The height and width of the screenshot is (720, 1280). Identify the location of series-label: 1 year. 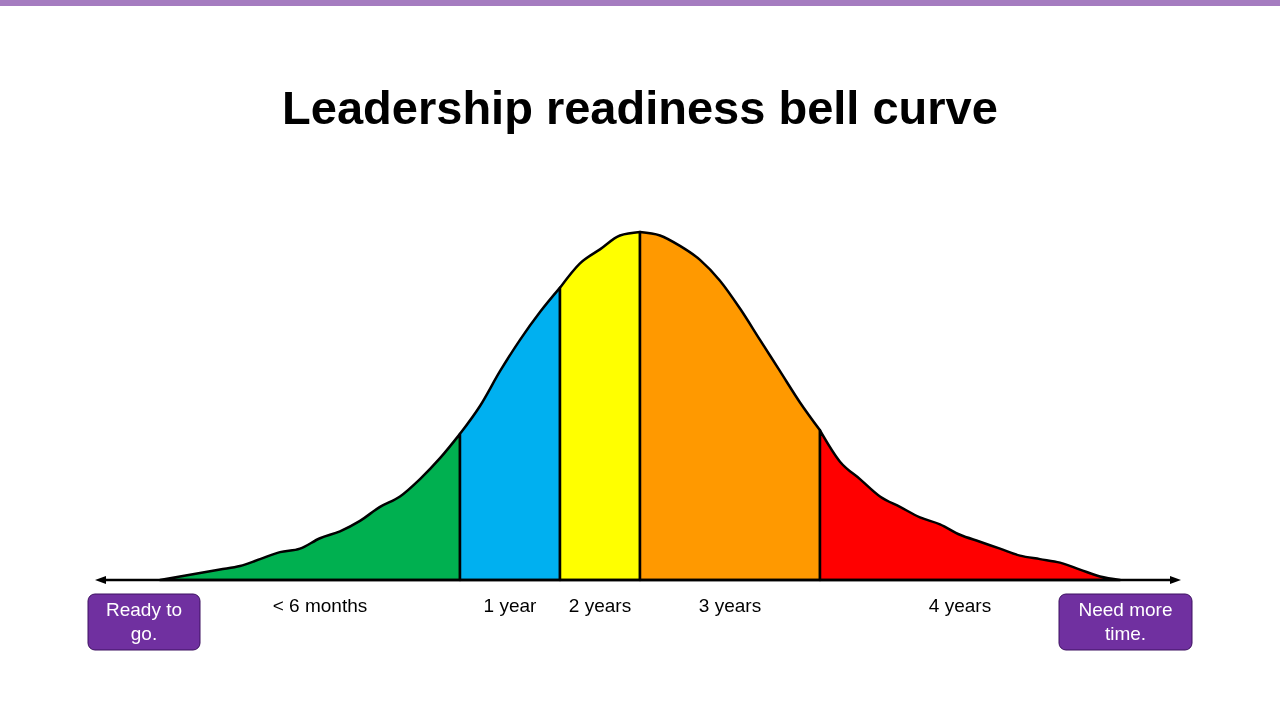
(510, 605).